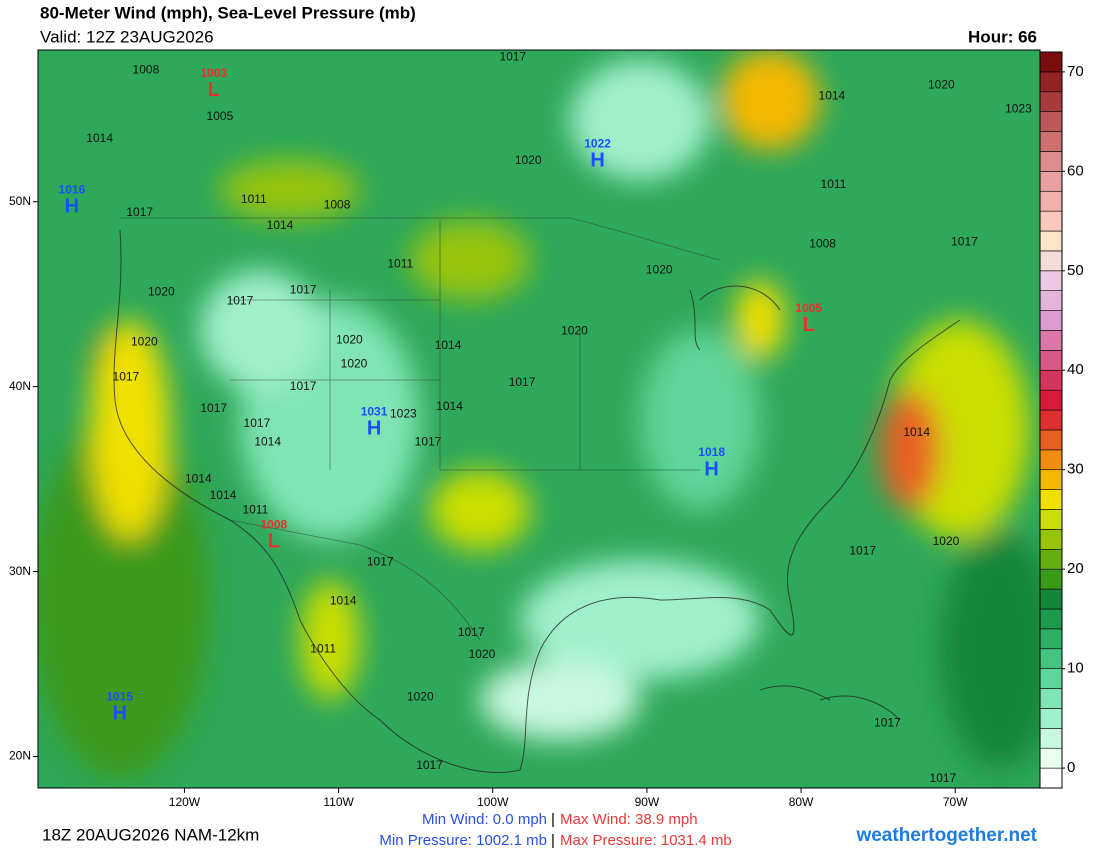 Image resolution: width=1100 pixels, height=850 pixels. Describe the element at coordinates (801, 802) in the screenshot. I see `x-tick-label: 80W` at that location.